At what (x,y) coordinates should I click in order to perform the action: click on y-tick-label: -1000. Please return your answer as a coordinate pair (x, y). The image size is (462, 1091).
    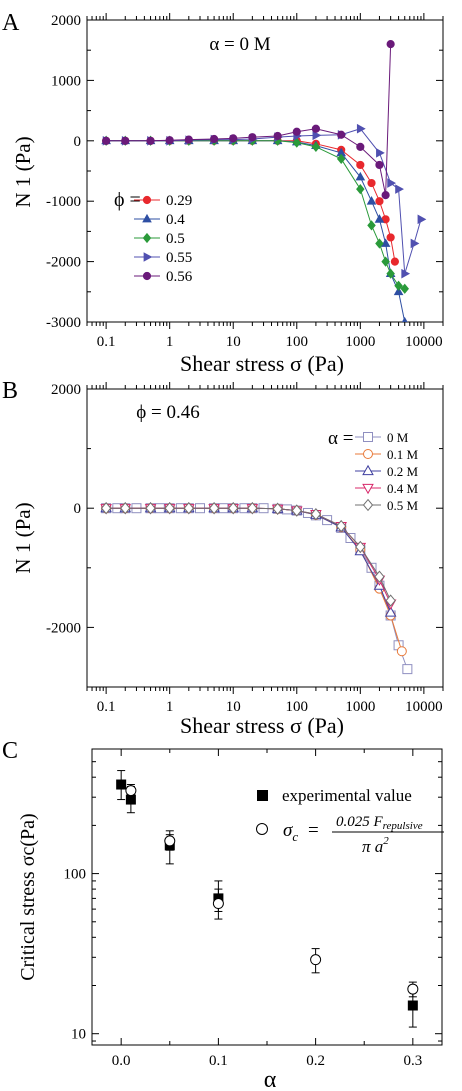
    Looking at the image, I should click on (63, 202).